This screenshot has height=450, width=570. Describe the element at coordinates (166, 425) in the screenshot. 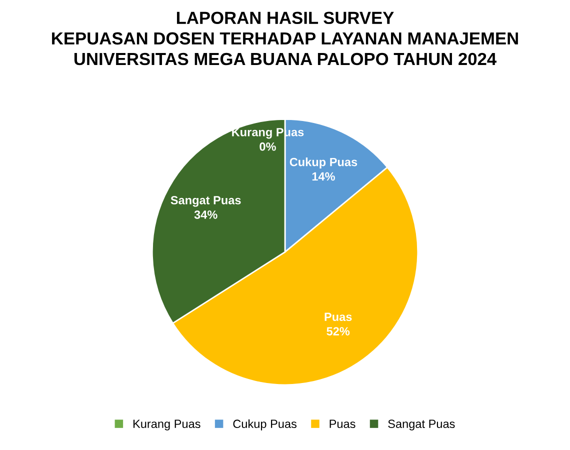

I see `legend-label: Kurang Puas` at that location.